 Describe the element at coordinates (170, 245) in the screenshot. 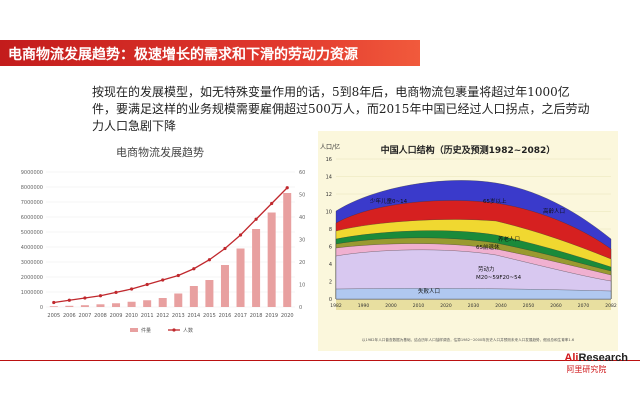

I see `series-line` at that location.